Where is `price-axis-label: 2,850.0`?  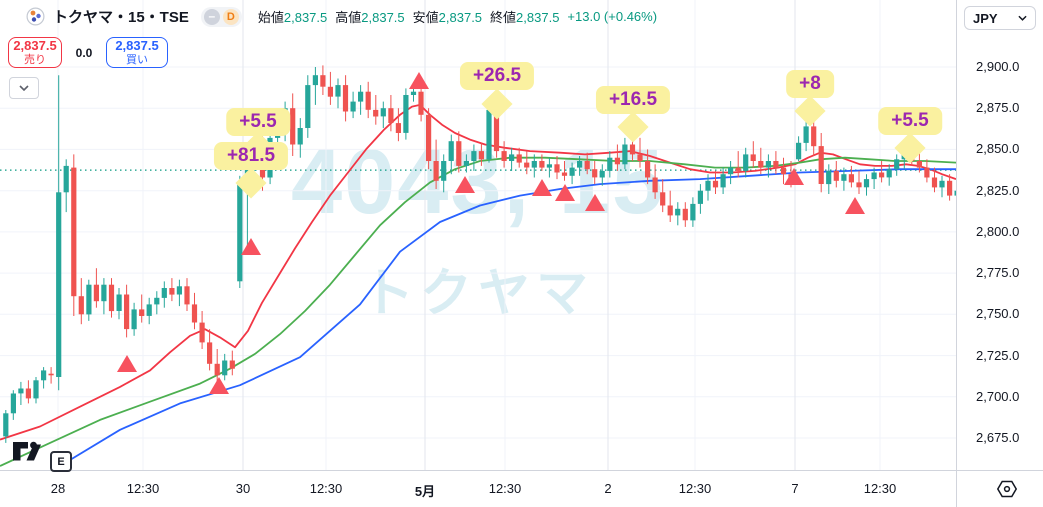 price-axis-label: 2,850.0 is located at coordinates (998, 149).